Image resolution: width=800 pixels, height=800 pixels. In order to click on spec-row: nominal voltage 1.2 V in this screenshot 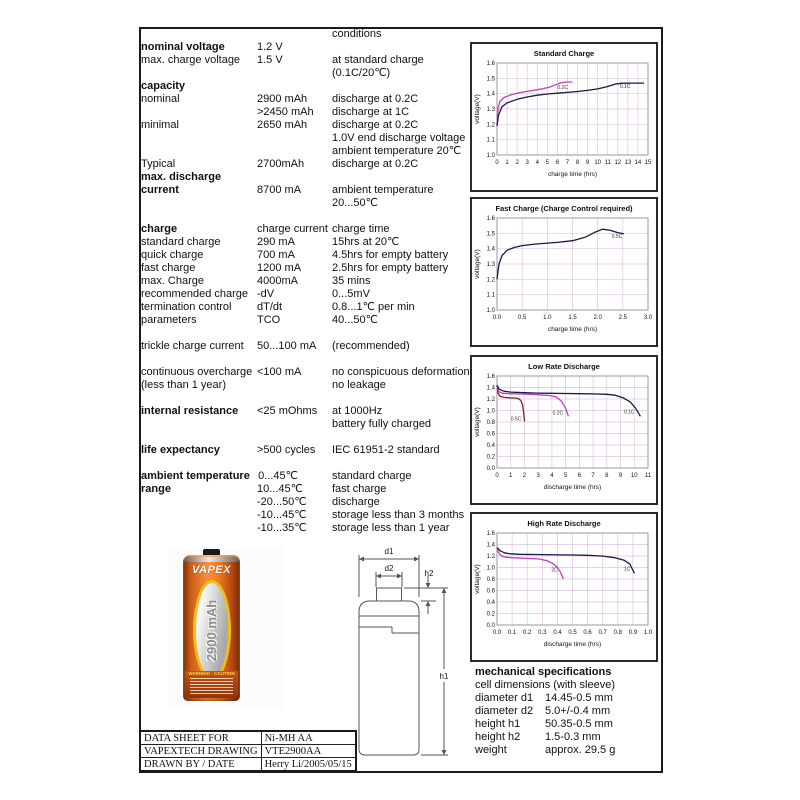, I will do `click(307, 47)`.